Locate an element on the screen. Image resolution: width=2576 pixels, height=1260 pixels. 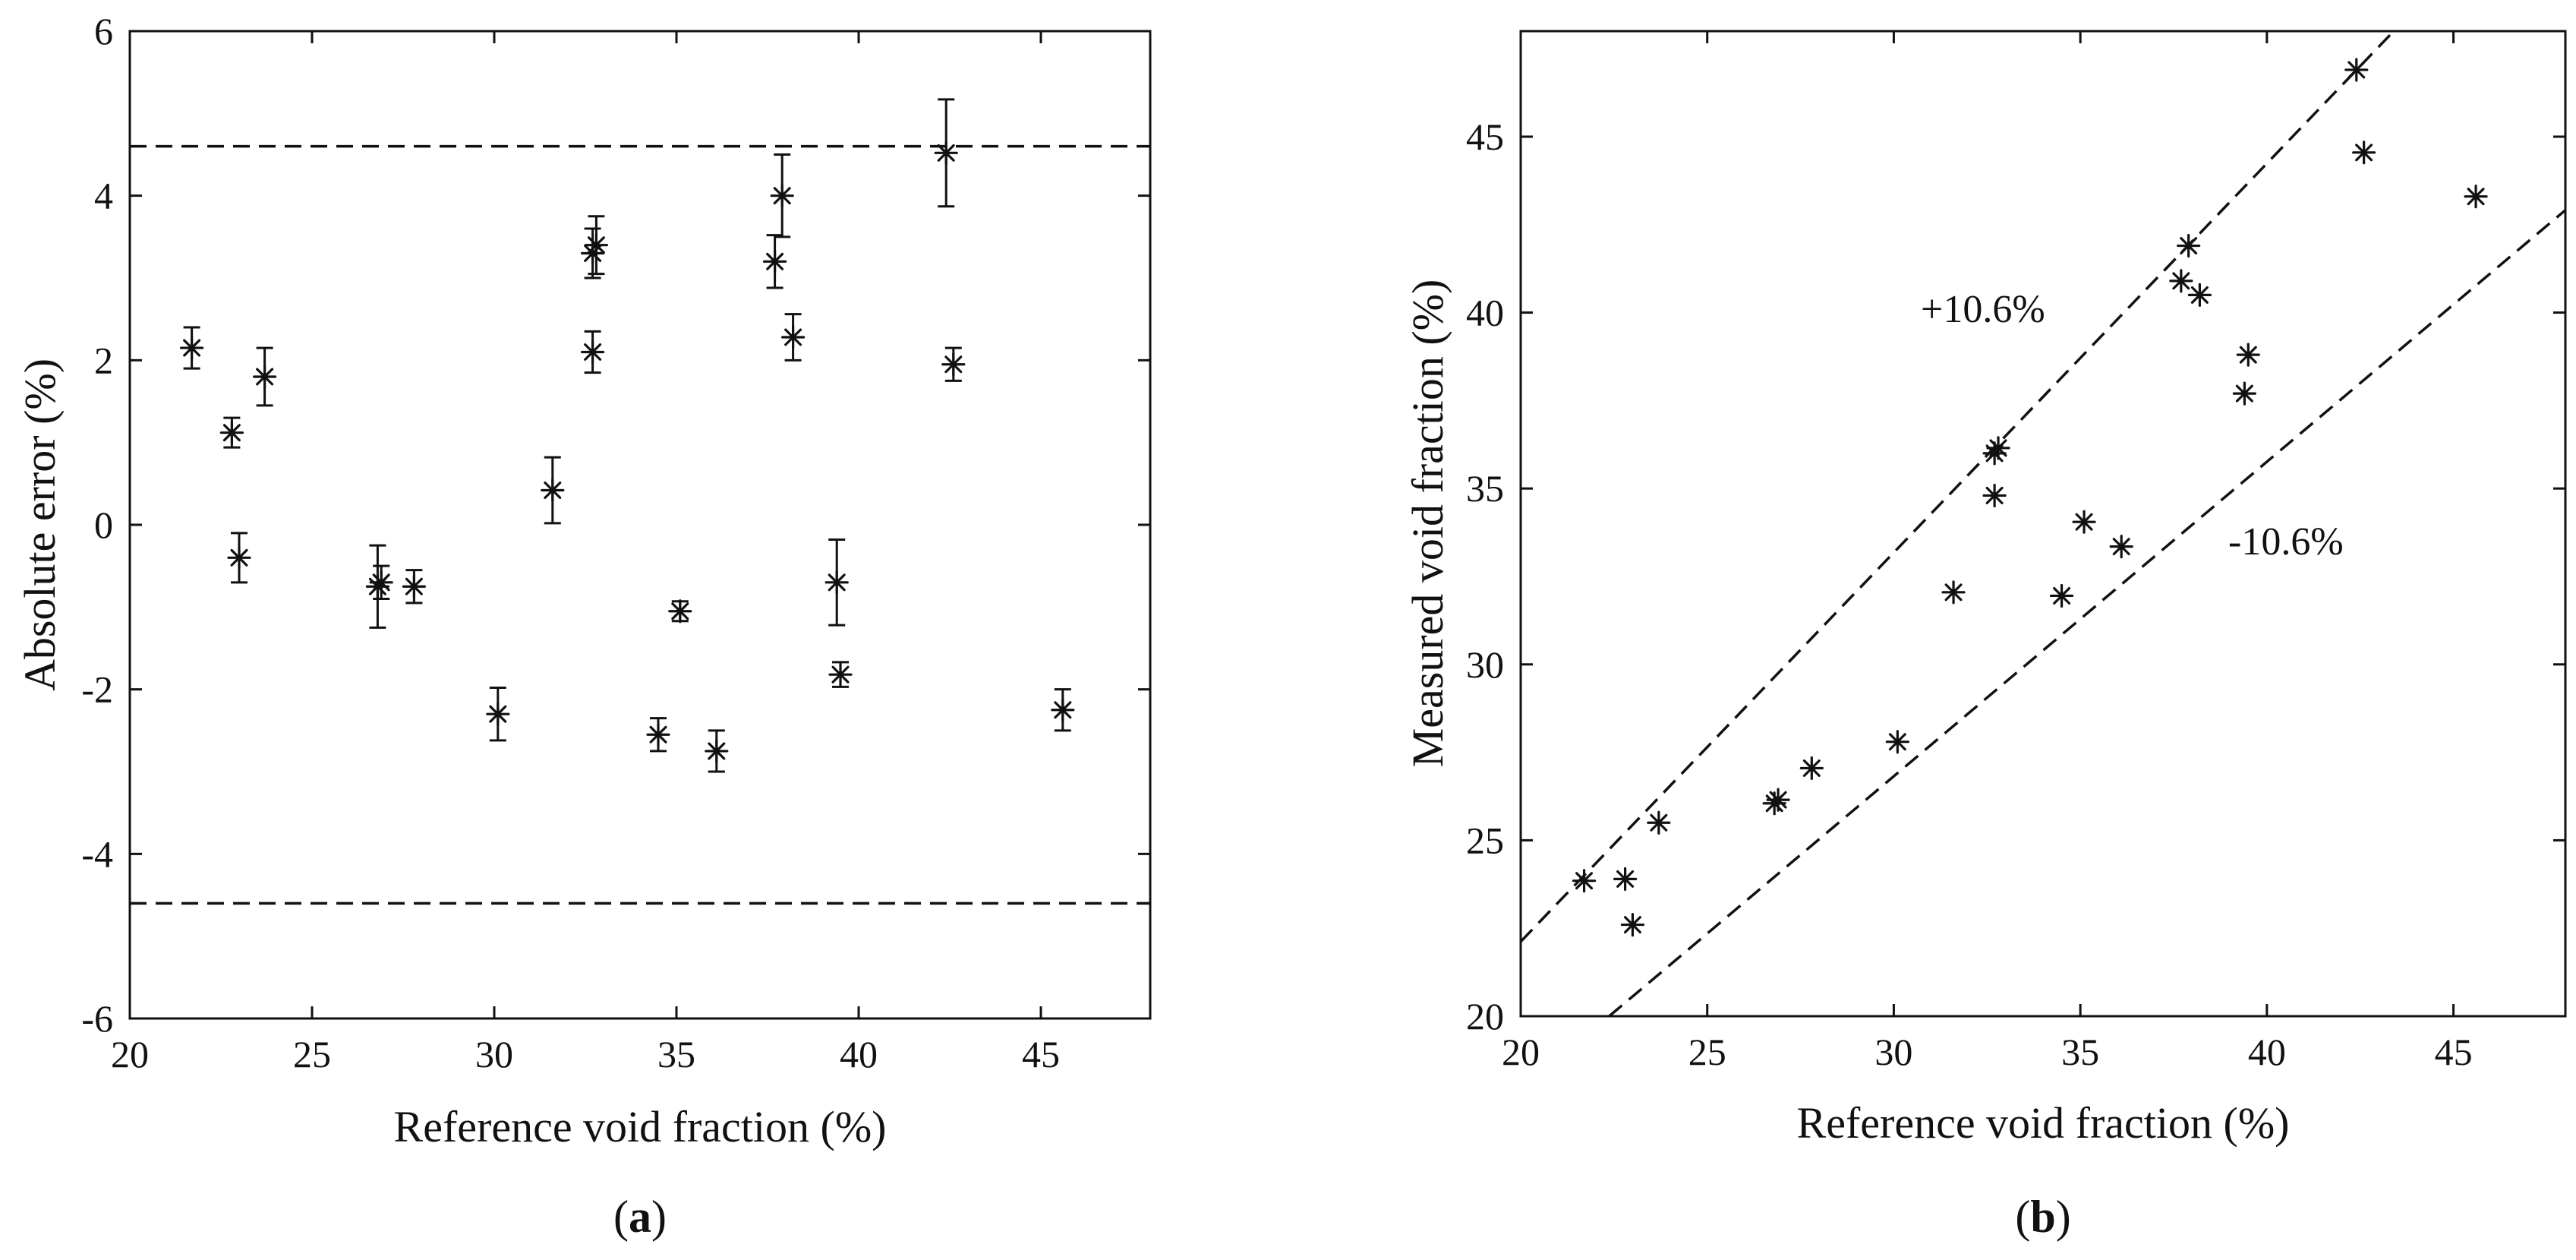
plus-10-6-label: +10.6% is located at coordinates (1983, 309).